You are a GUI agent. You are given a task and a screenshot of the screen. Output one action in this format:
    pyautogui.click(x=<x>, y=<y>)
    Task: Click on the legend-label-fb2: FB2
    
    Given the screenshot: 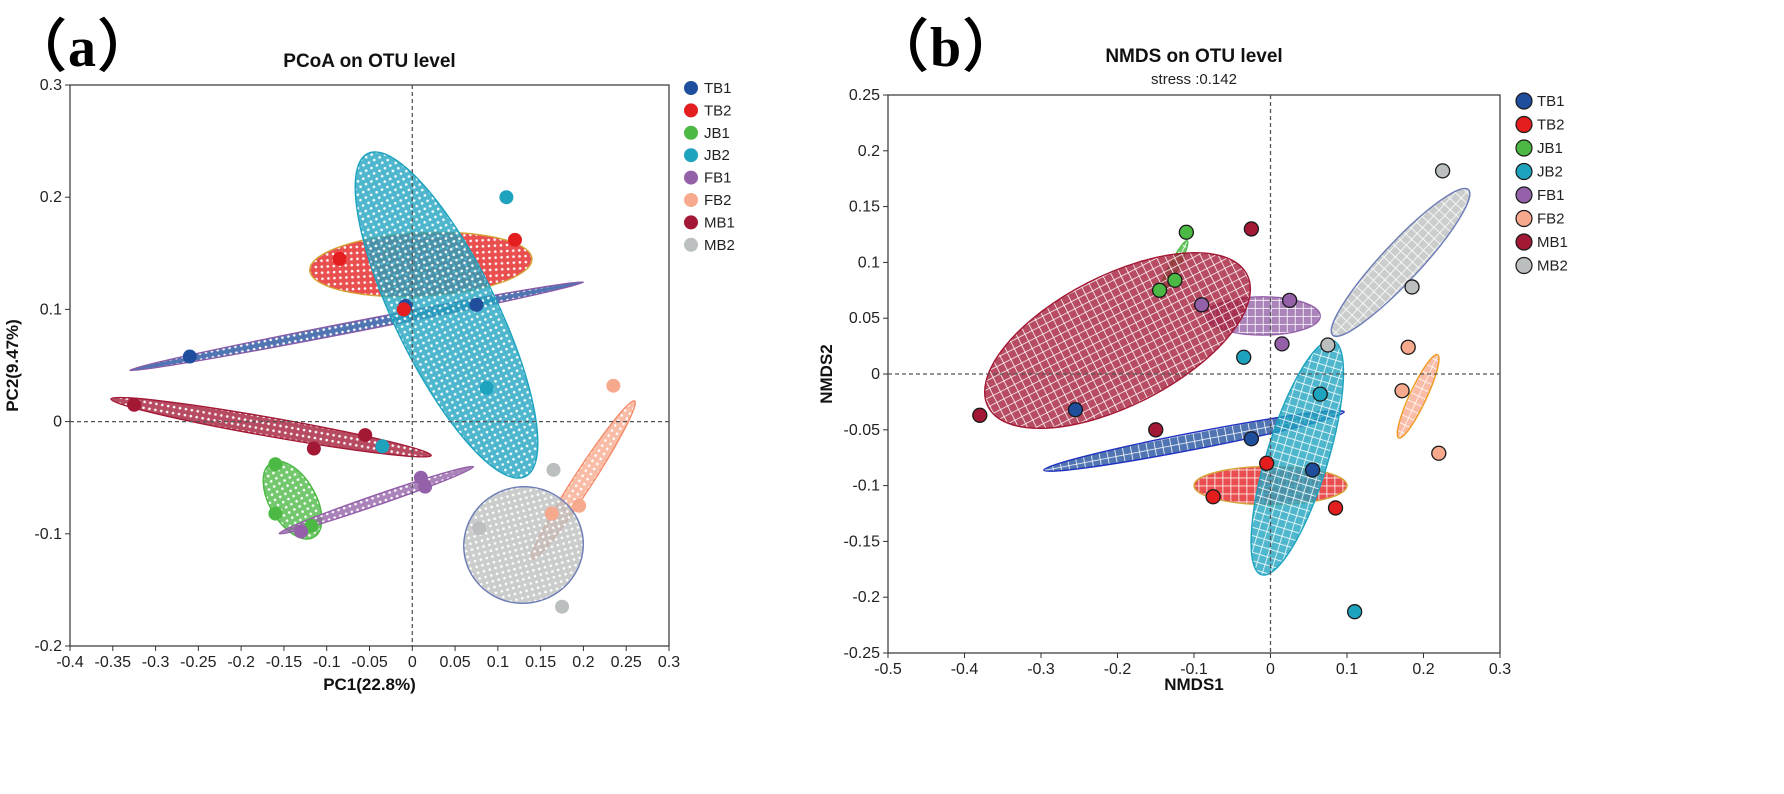 What is the action you would take?
    pyautogui.click(x=1551, y=219)
    